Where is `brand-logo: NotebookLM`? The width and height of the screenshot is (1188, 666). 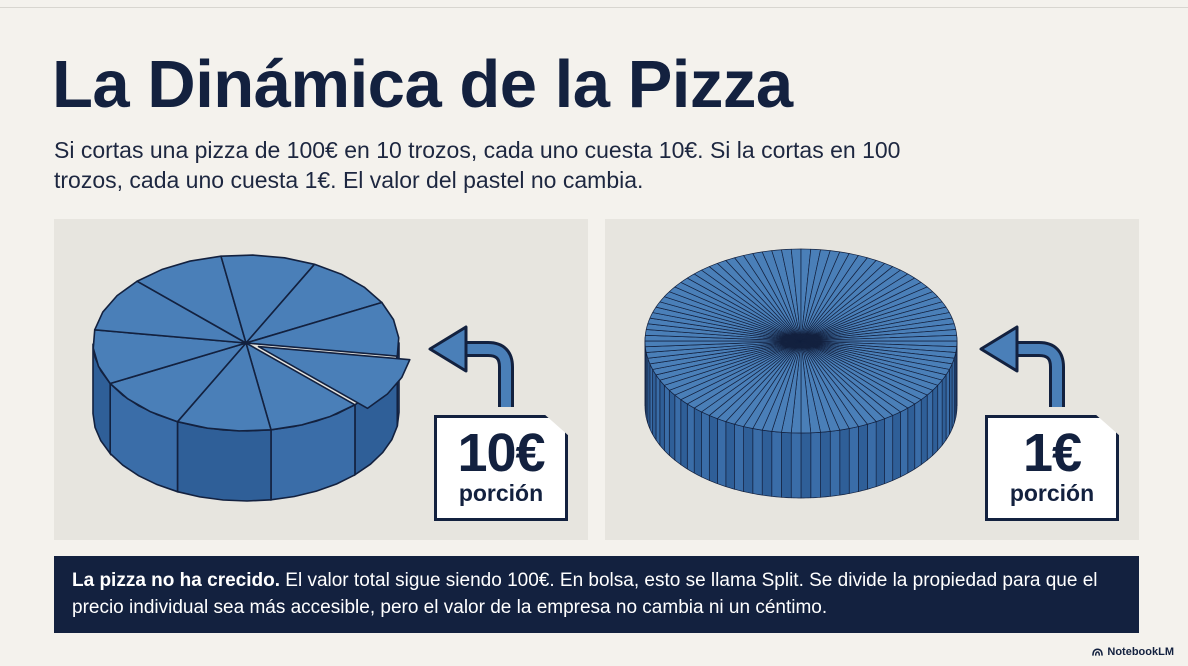 brand-logo: NotebookLM is located at coordinates (1133, 652).